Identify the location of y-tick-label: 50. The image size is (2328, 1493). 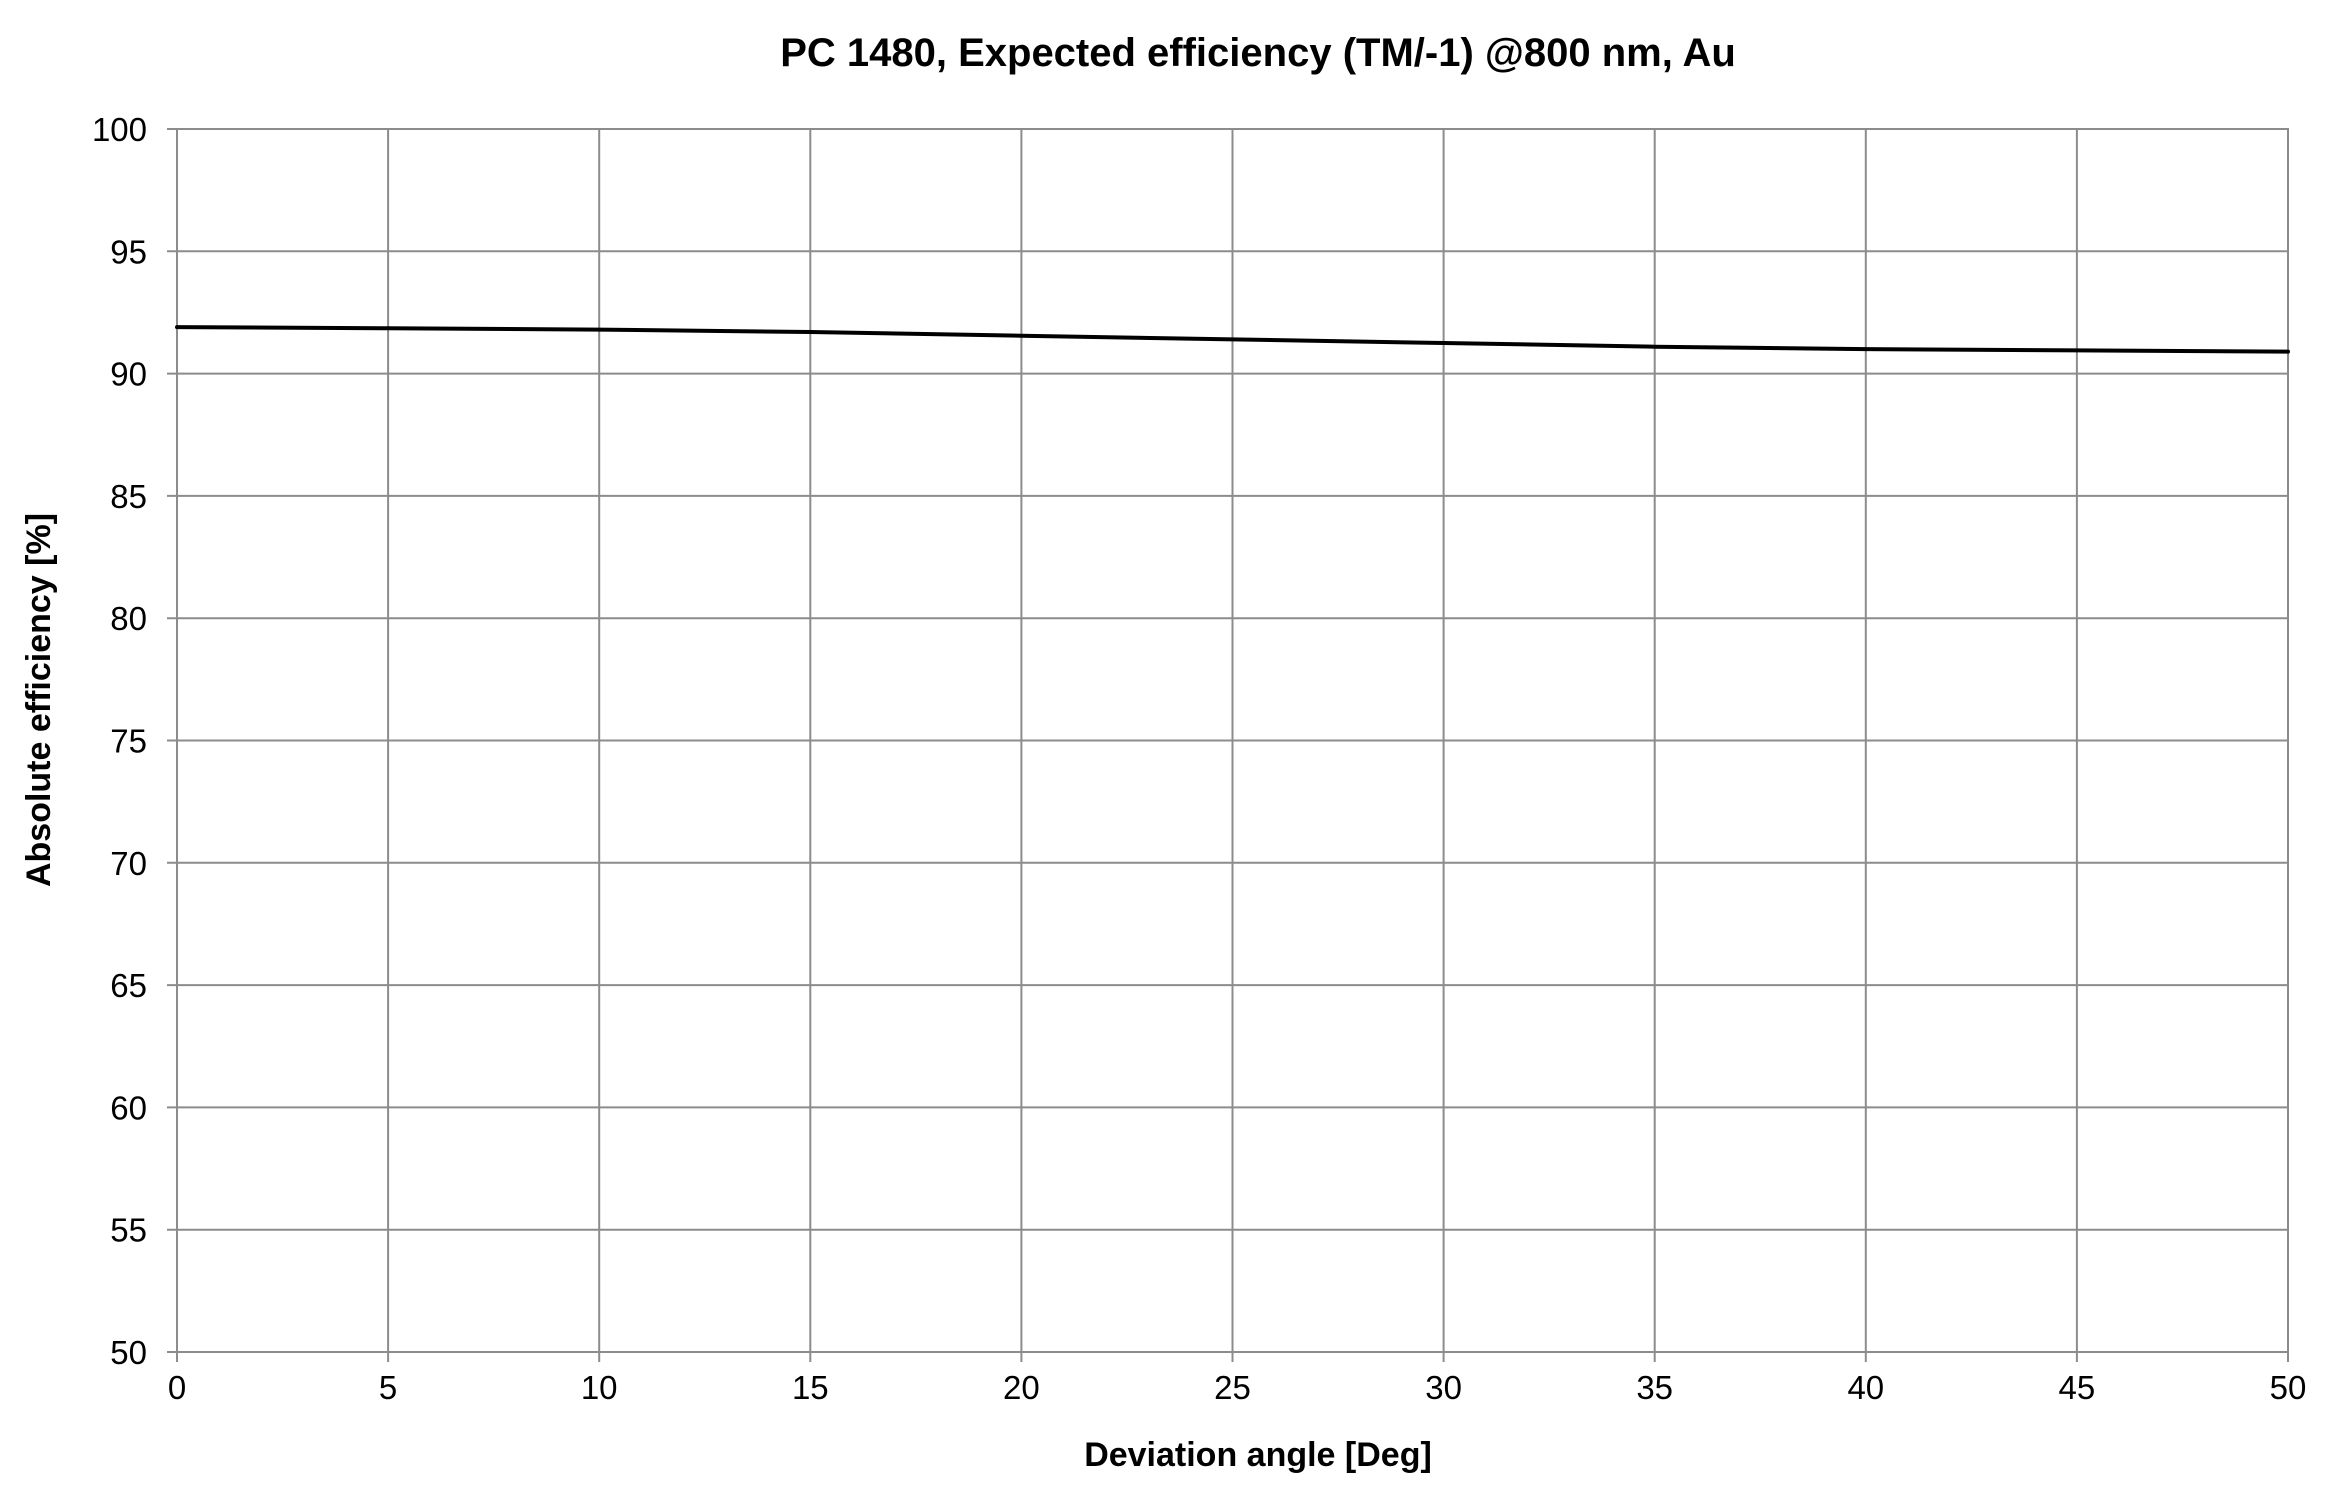
(128, 1352).